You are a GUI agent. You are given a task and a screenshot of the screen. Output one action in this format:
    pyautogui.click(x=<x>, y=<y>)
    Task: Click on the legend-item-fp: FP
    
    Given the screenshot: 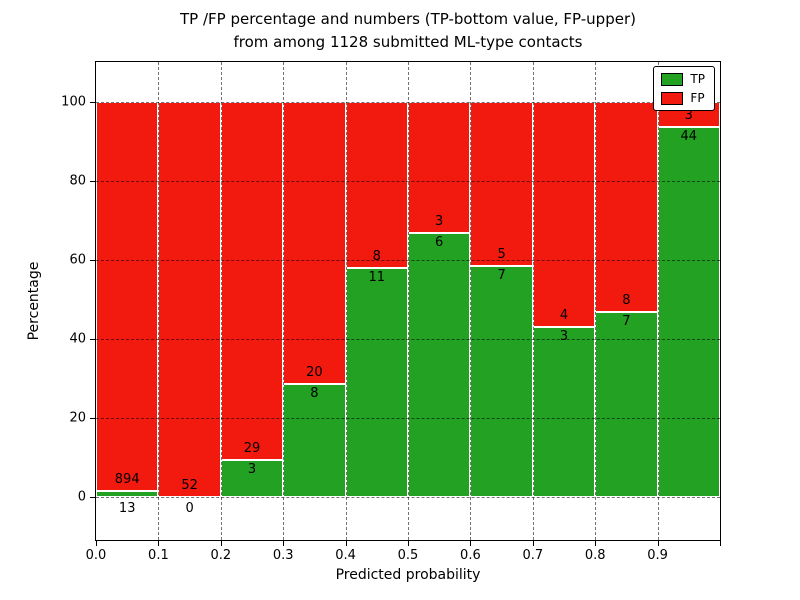 What is the action you would take?
    pyautogui.click(x=683, y=98)
    